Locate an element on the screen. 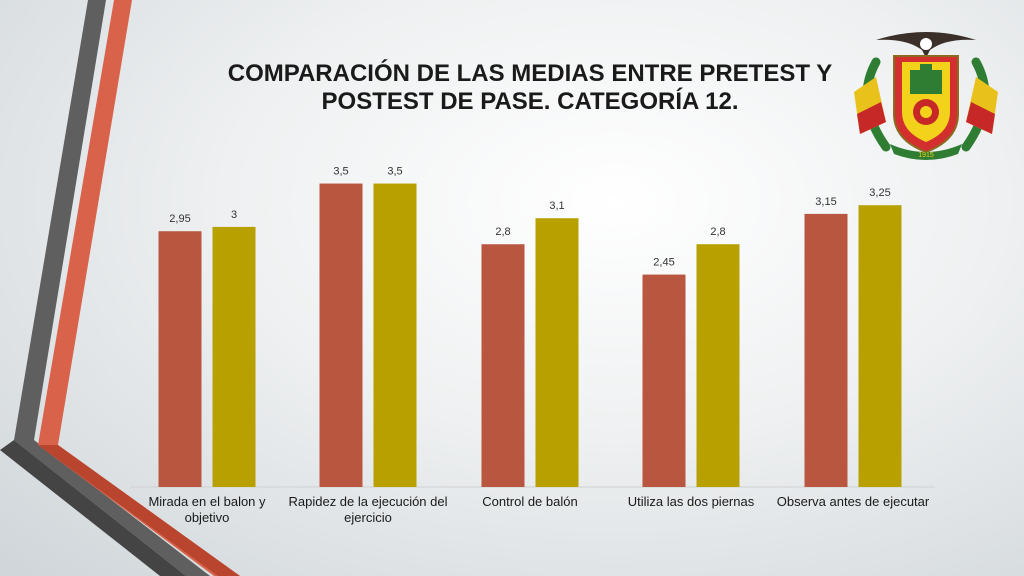  eagle-head is located at coordinates (926, 44).